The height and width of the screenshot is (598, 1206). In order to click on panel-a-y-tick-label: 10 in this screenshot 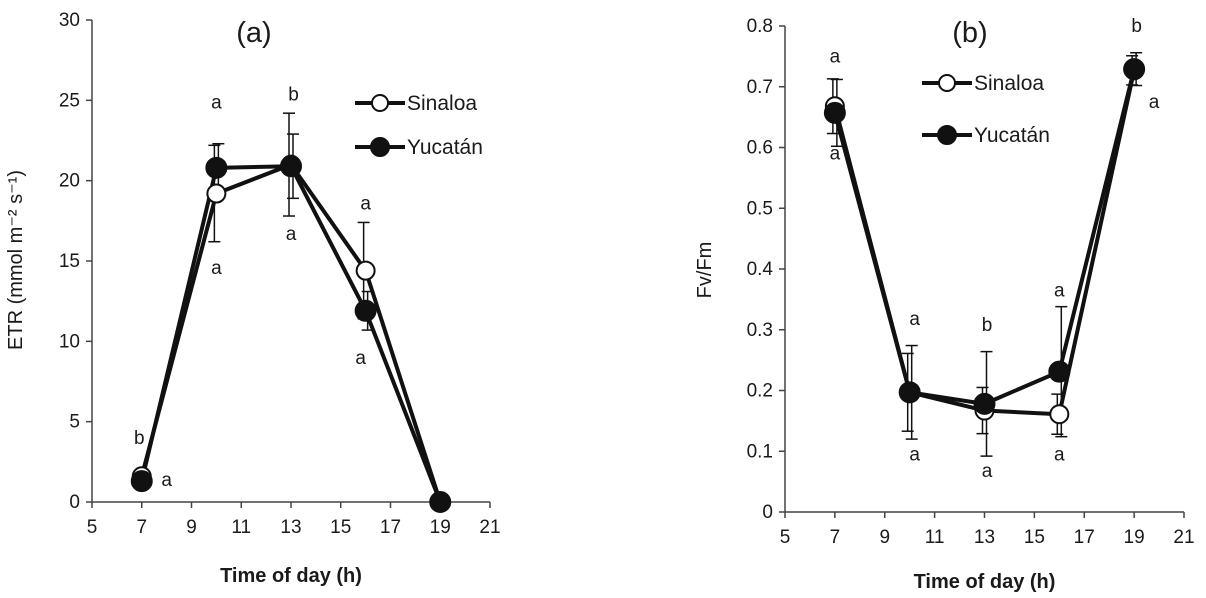, I will do `click(69, 341)`.